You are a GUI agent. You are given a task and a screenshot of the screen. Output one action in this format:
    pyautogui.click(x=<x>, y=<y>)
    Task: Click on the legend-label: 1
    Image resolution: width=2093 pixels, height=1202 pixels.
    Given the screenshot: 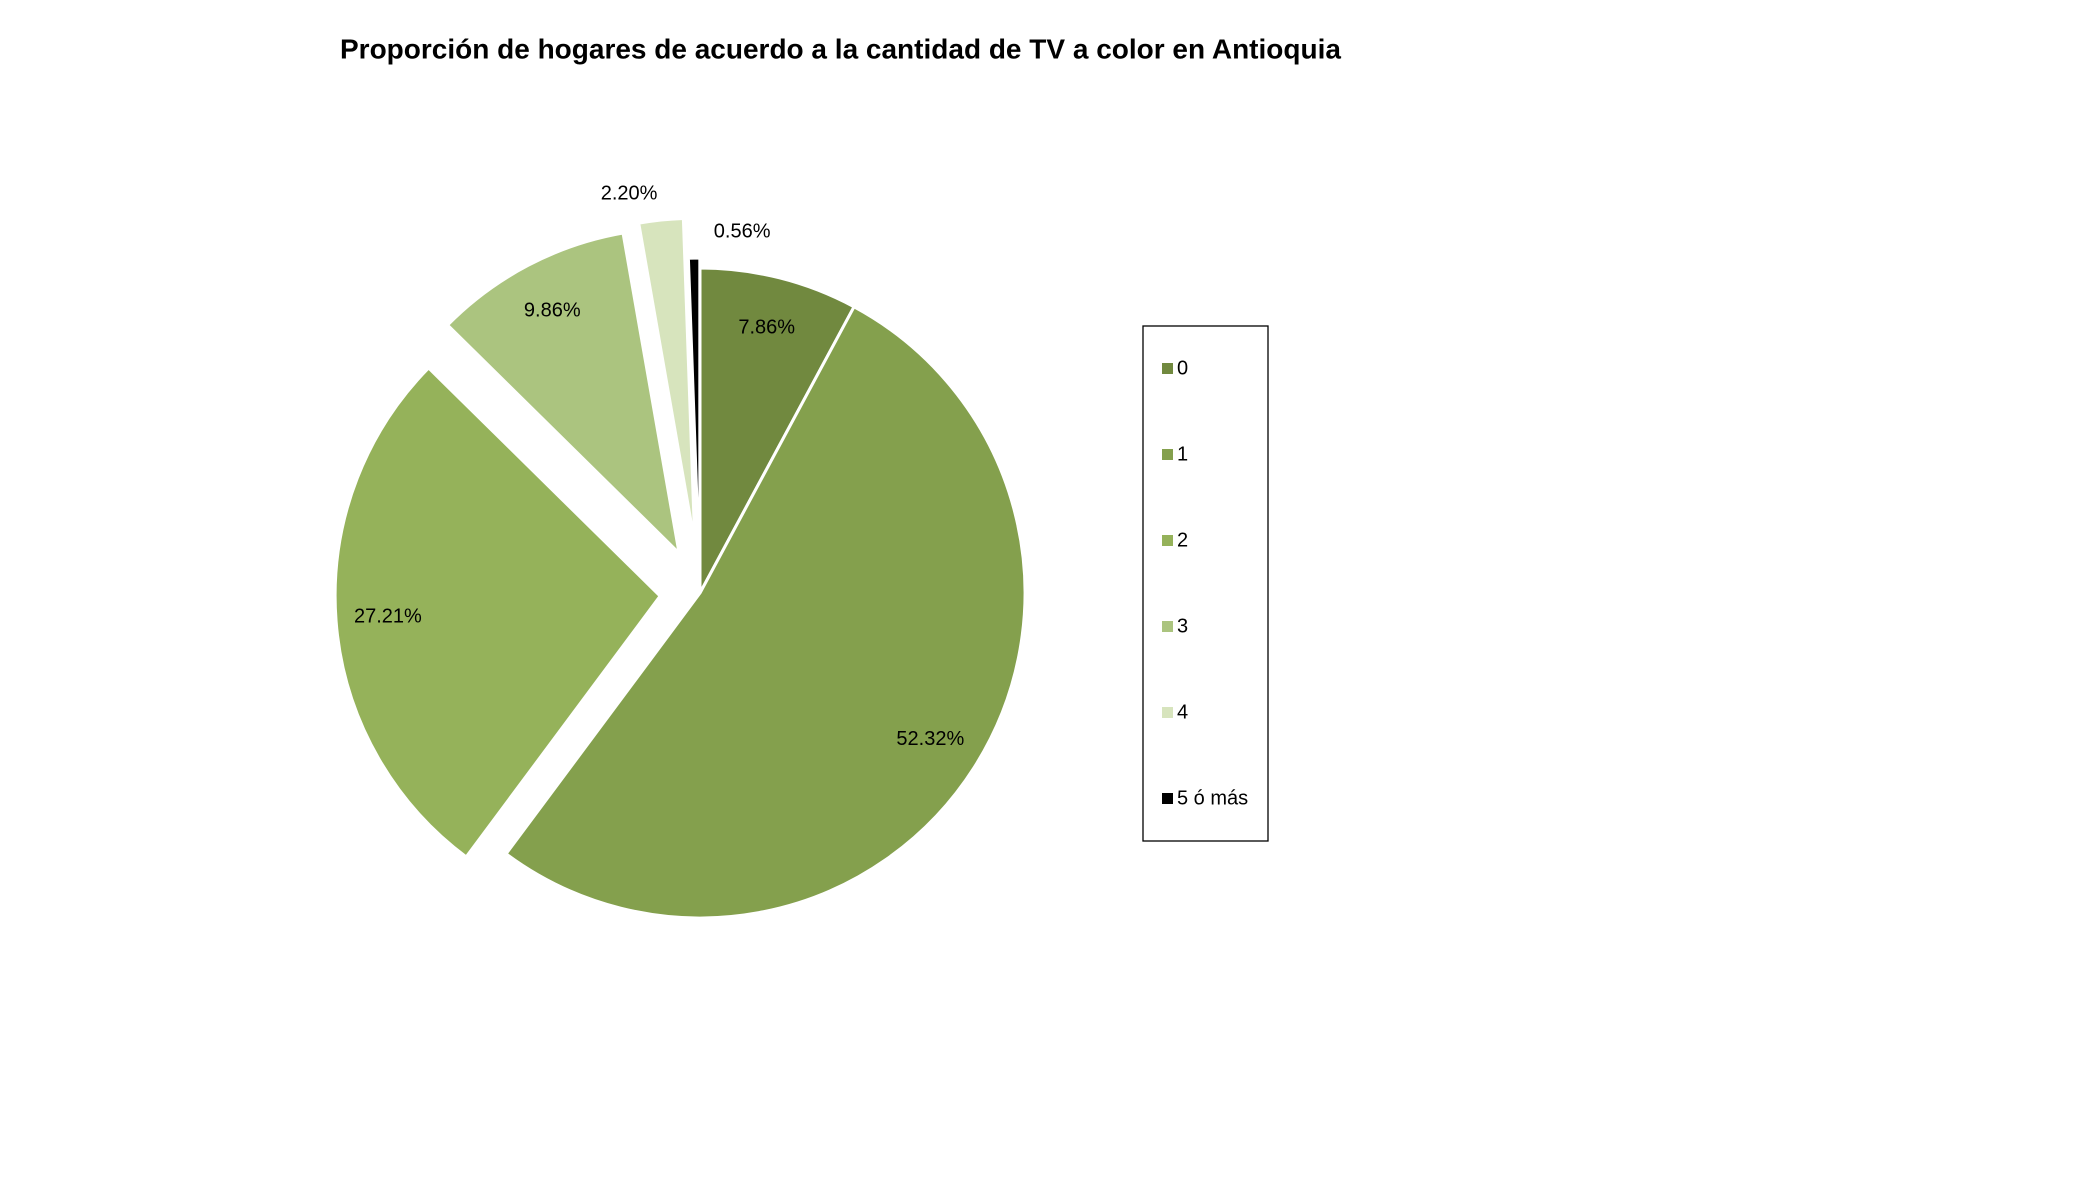 What is the action you would take?
    pyautogui.click(x=1182, y=454)
    